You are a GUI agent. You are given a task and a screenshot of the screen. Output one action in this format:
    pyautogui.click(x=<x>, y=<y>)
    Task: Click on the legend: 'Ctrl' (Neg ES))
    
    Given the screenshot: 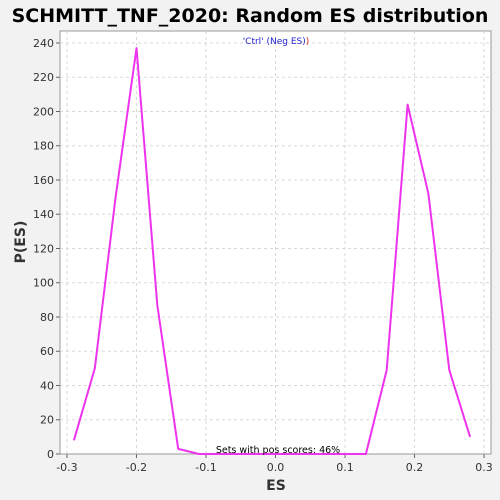 What is the action you would take?
    pyautogui.click(x=276, y=42)
    